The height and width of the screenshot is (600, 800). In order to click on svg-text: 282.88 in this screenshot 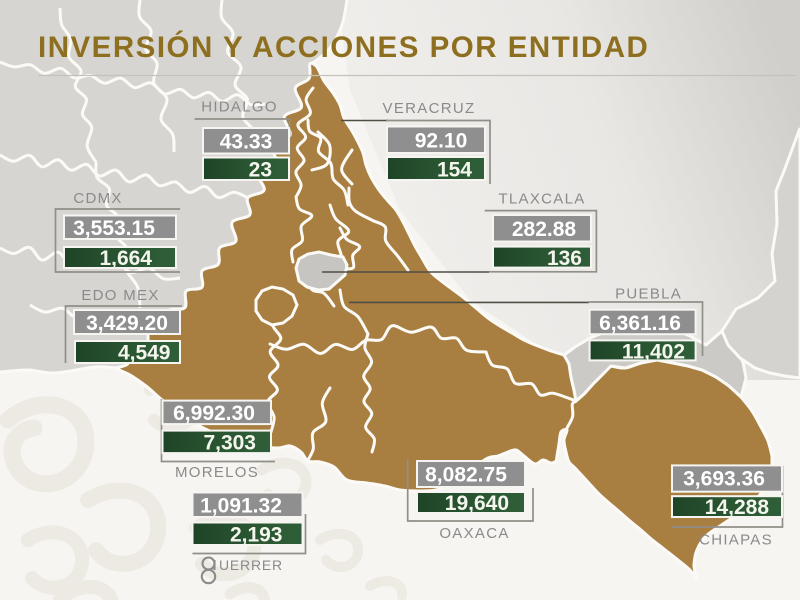, I will do `click(544, 229)`.